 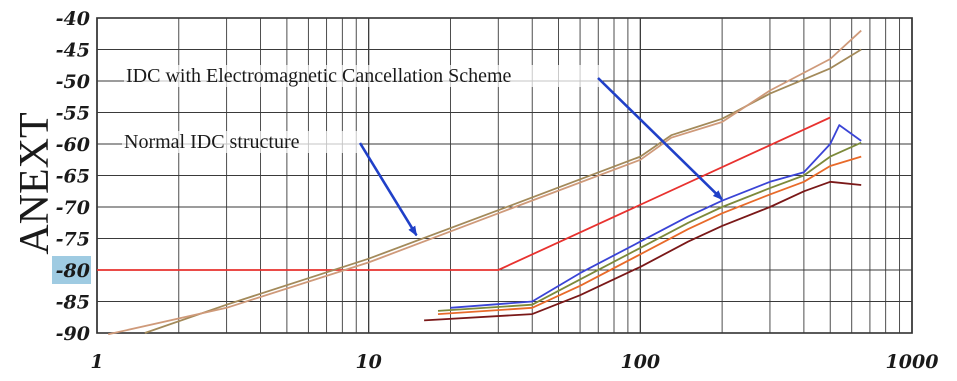 I want to click on x-tick-label: 10, so click(x=368, y=362).